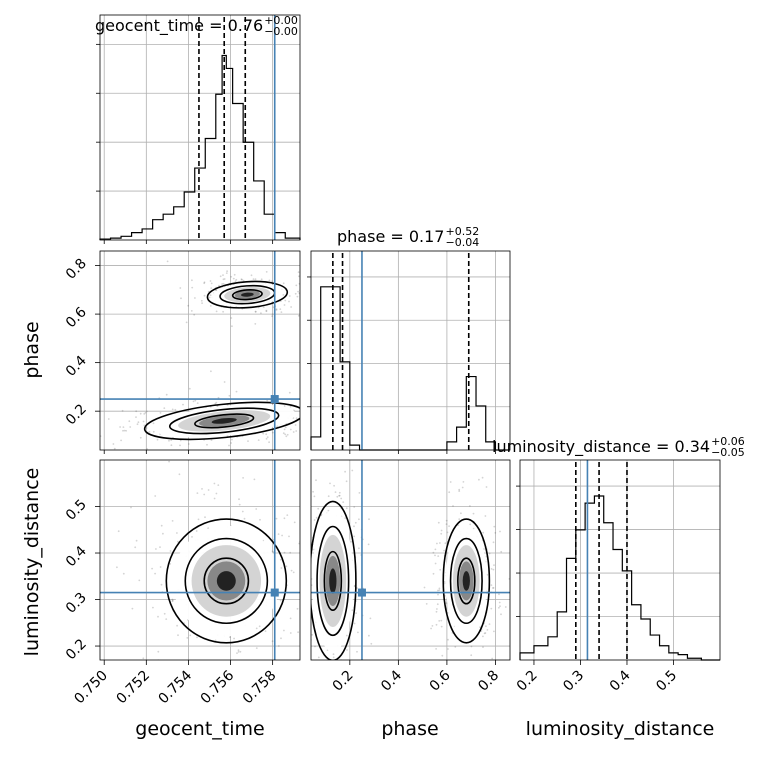  Describe the element at coordinates (76, 317) in the screenshot. I see `y-tick-label: 0.6` at that location.